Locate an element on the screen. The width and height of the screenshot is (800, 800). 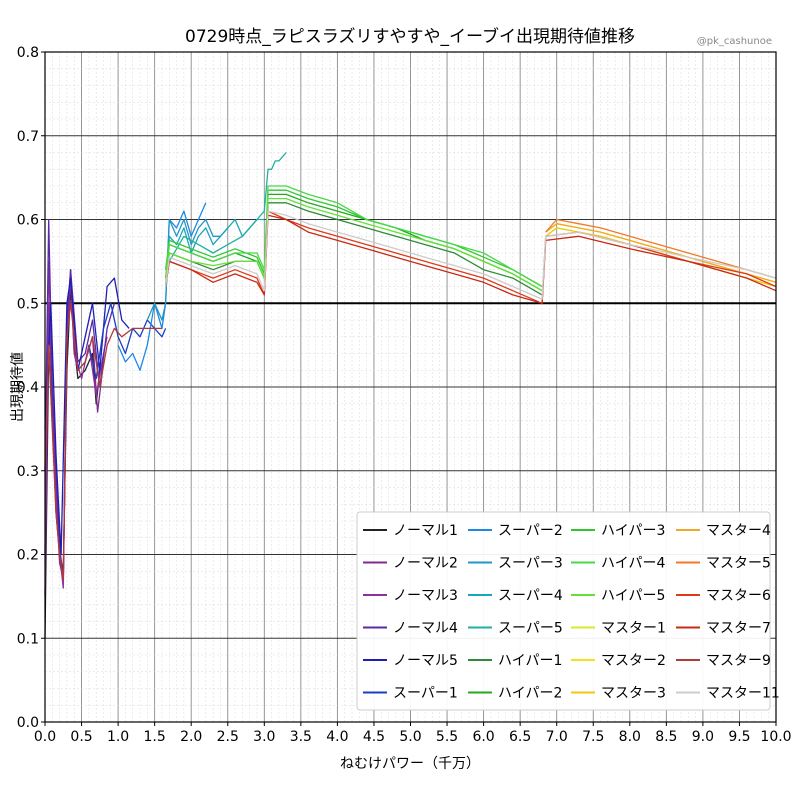
legend-entry-label: マスター6 is located at coordinates (738, 596).